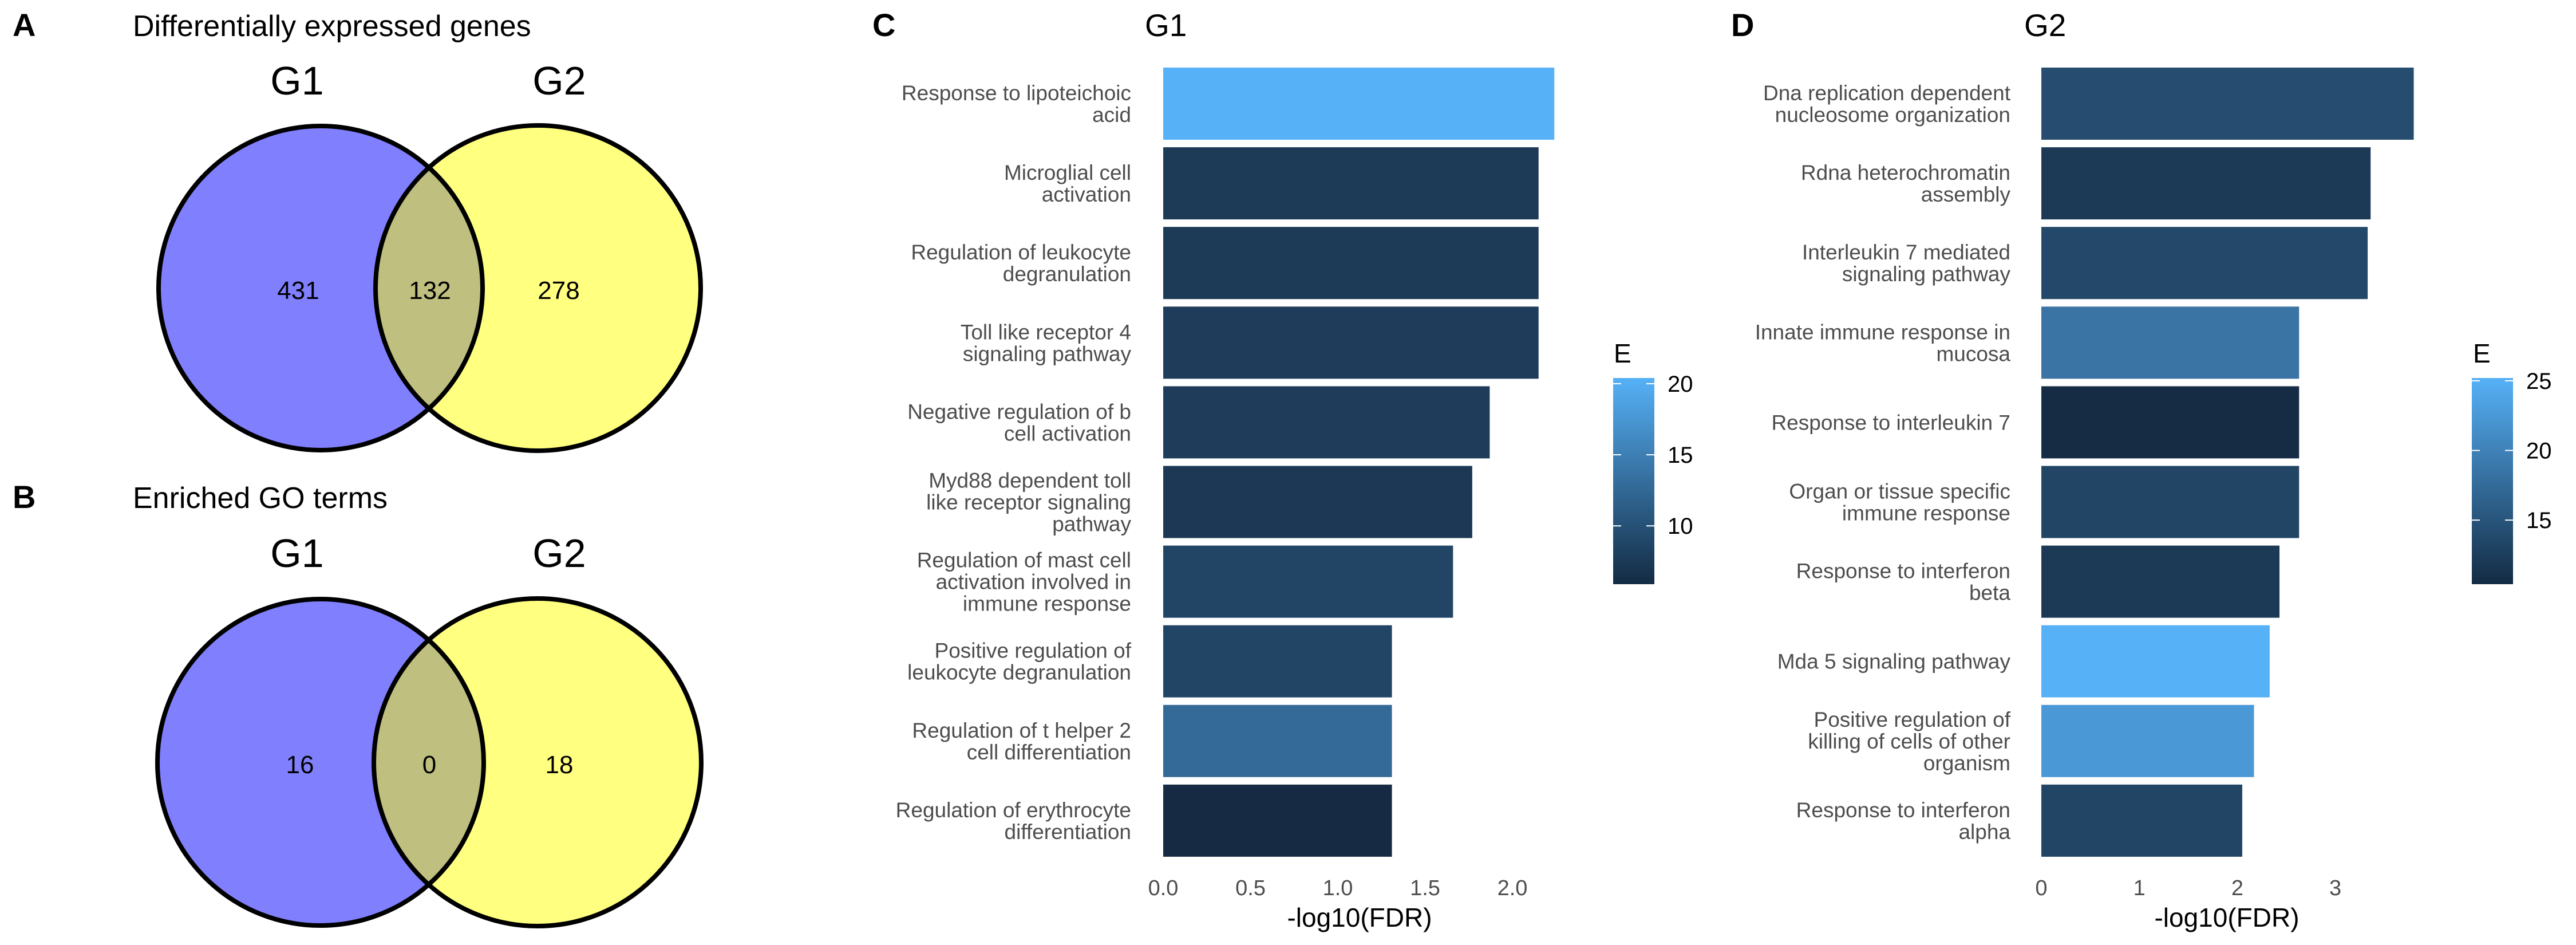 The width and height of the screenshot is (2576, 945). What do you see at coordinates (2539, 450) in the screenshot?
I see `legend-tick-label-d: 20` at bounding box center [2539, 450].